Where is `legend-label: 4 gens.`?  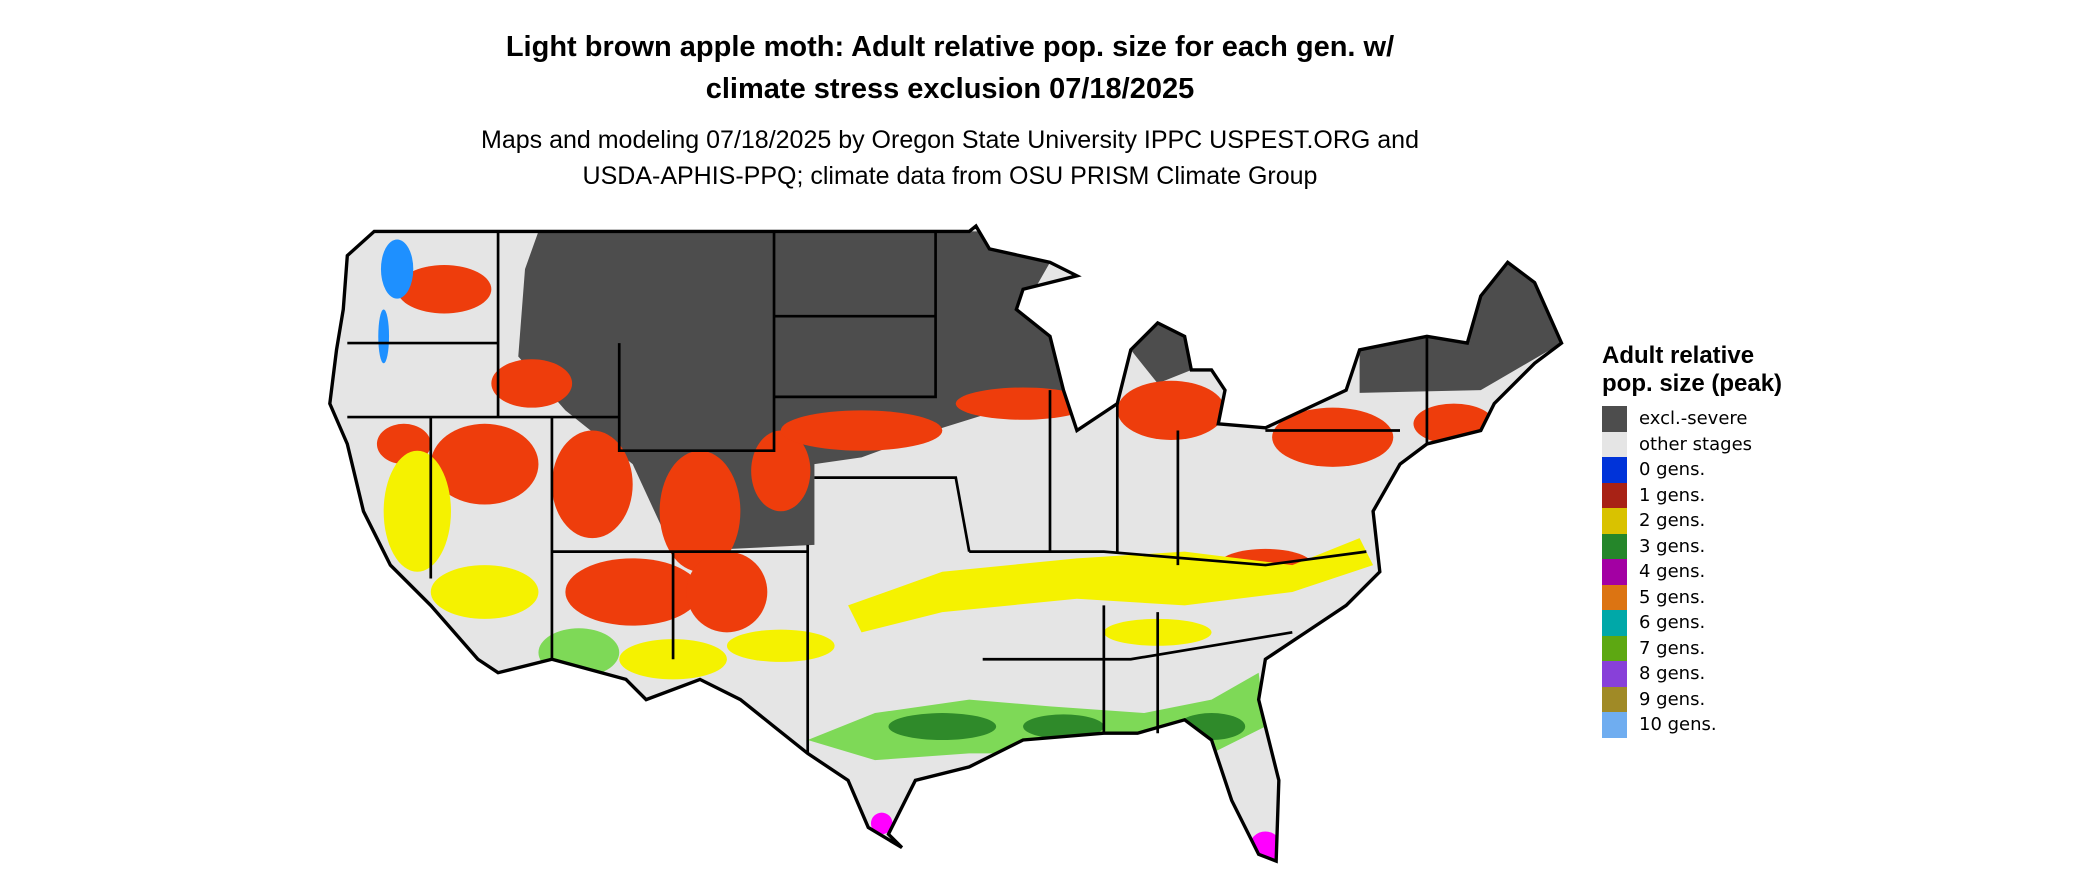 legend-label: 4 gens. is located at coordinates (1672, 572).